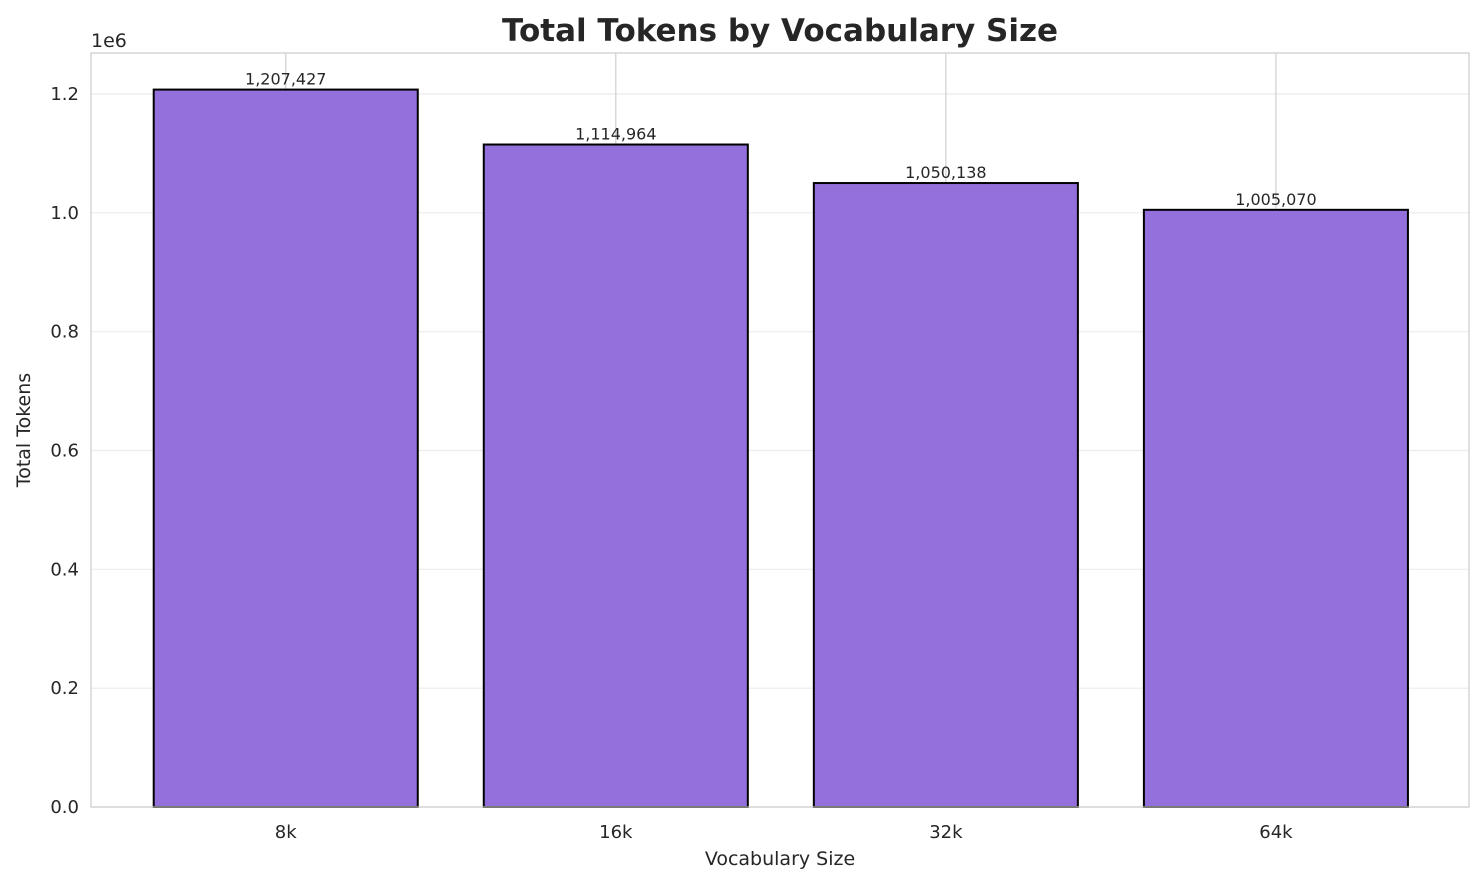 The image size is (1484, 889). I want to click on bar-8k, so click(285, 448).